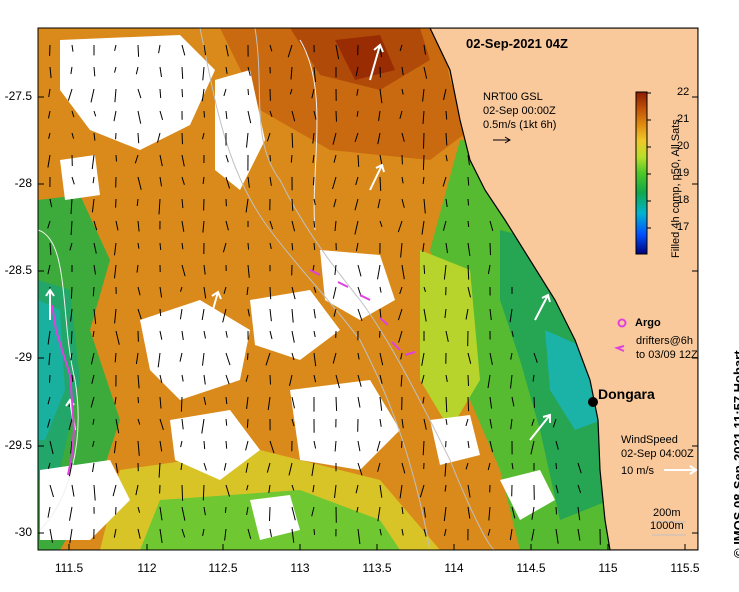  Describe the element at coordinates (638, 471) in the screenshot. I see `wind-legend-line: 10 m/s` at that location.